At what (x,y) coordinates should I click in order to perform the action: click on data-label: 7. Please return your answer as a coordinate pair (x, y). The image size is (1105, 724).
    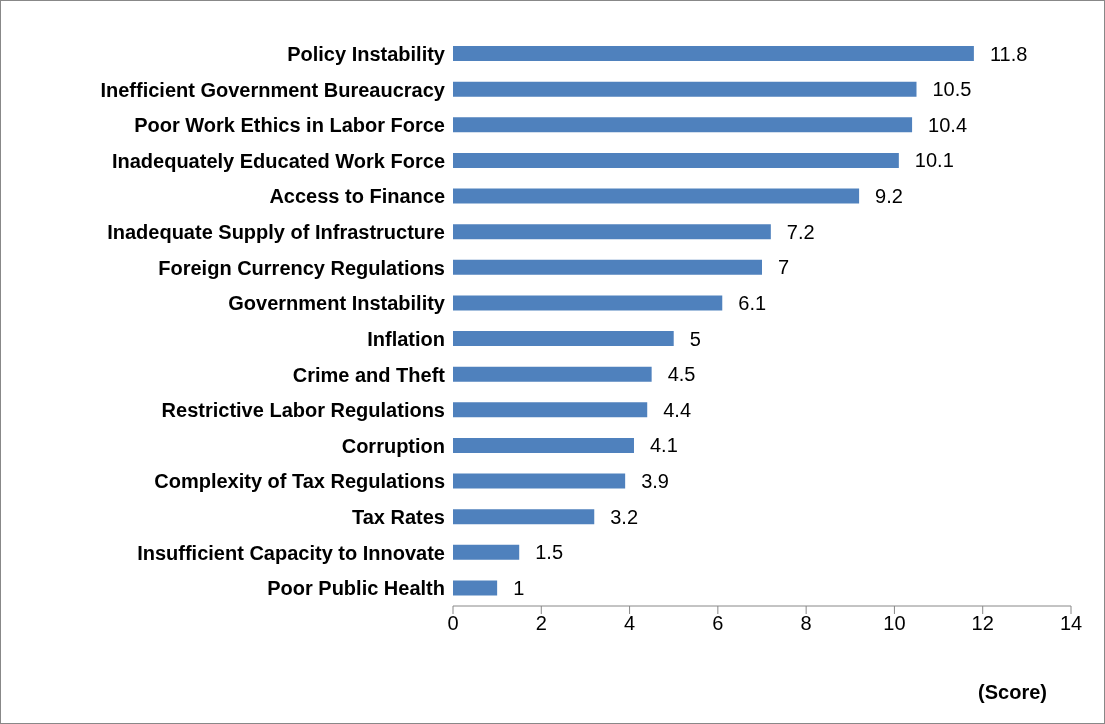
    Looking at the image, I should click on (784, 267).